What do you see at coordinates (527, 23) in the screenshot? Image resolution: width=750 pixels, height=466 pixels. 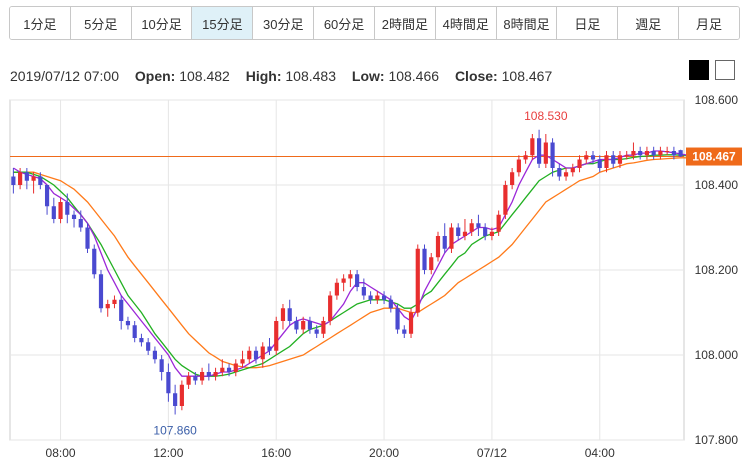 I see `tab-8: 8時間足` at bounding box center [527, 23].